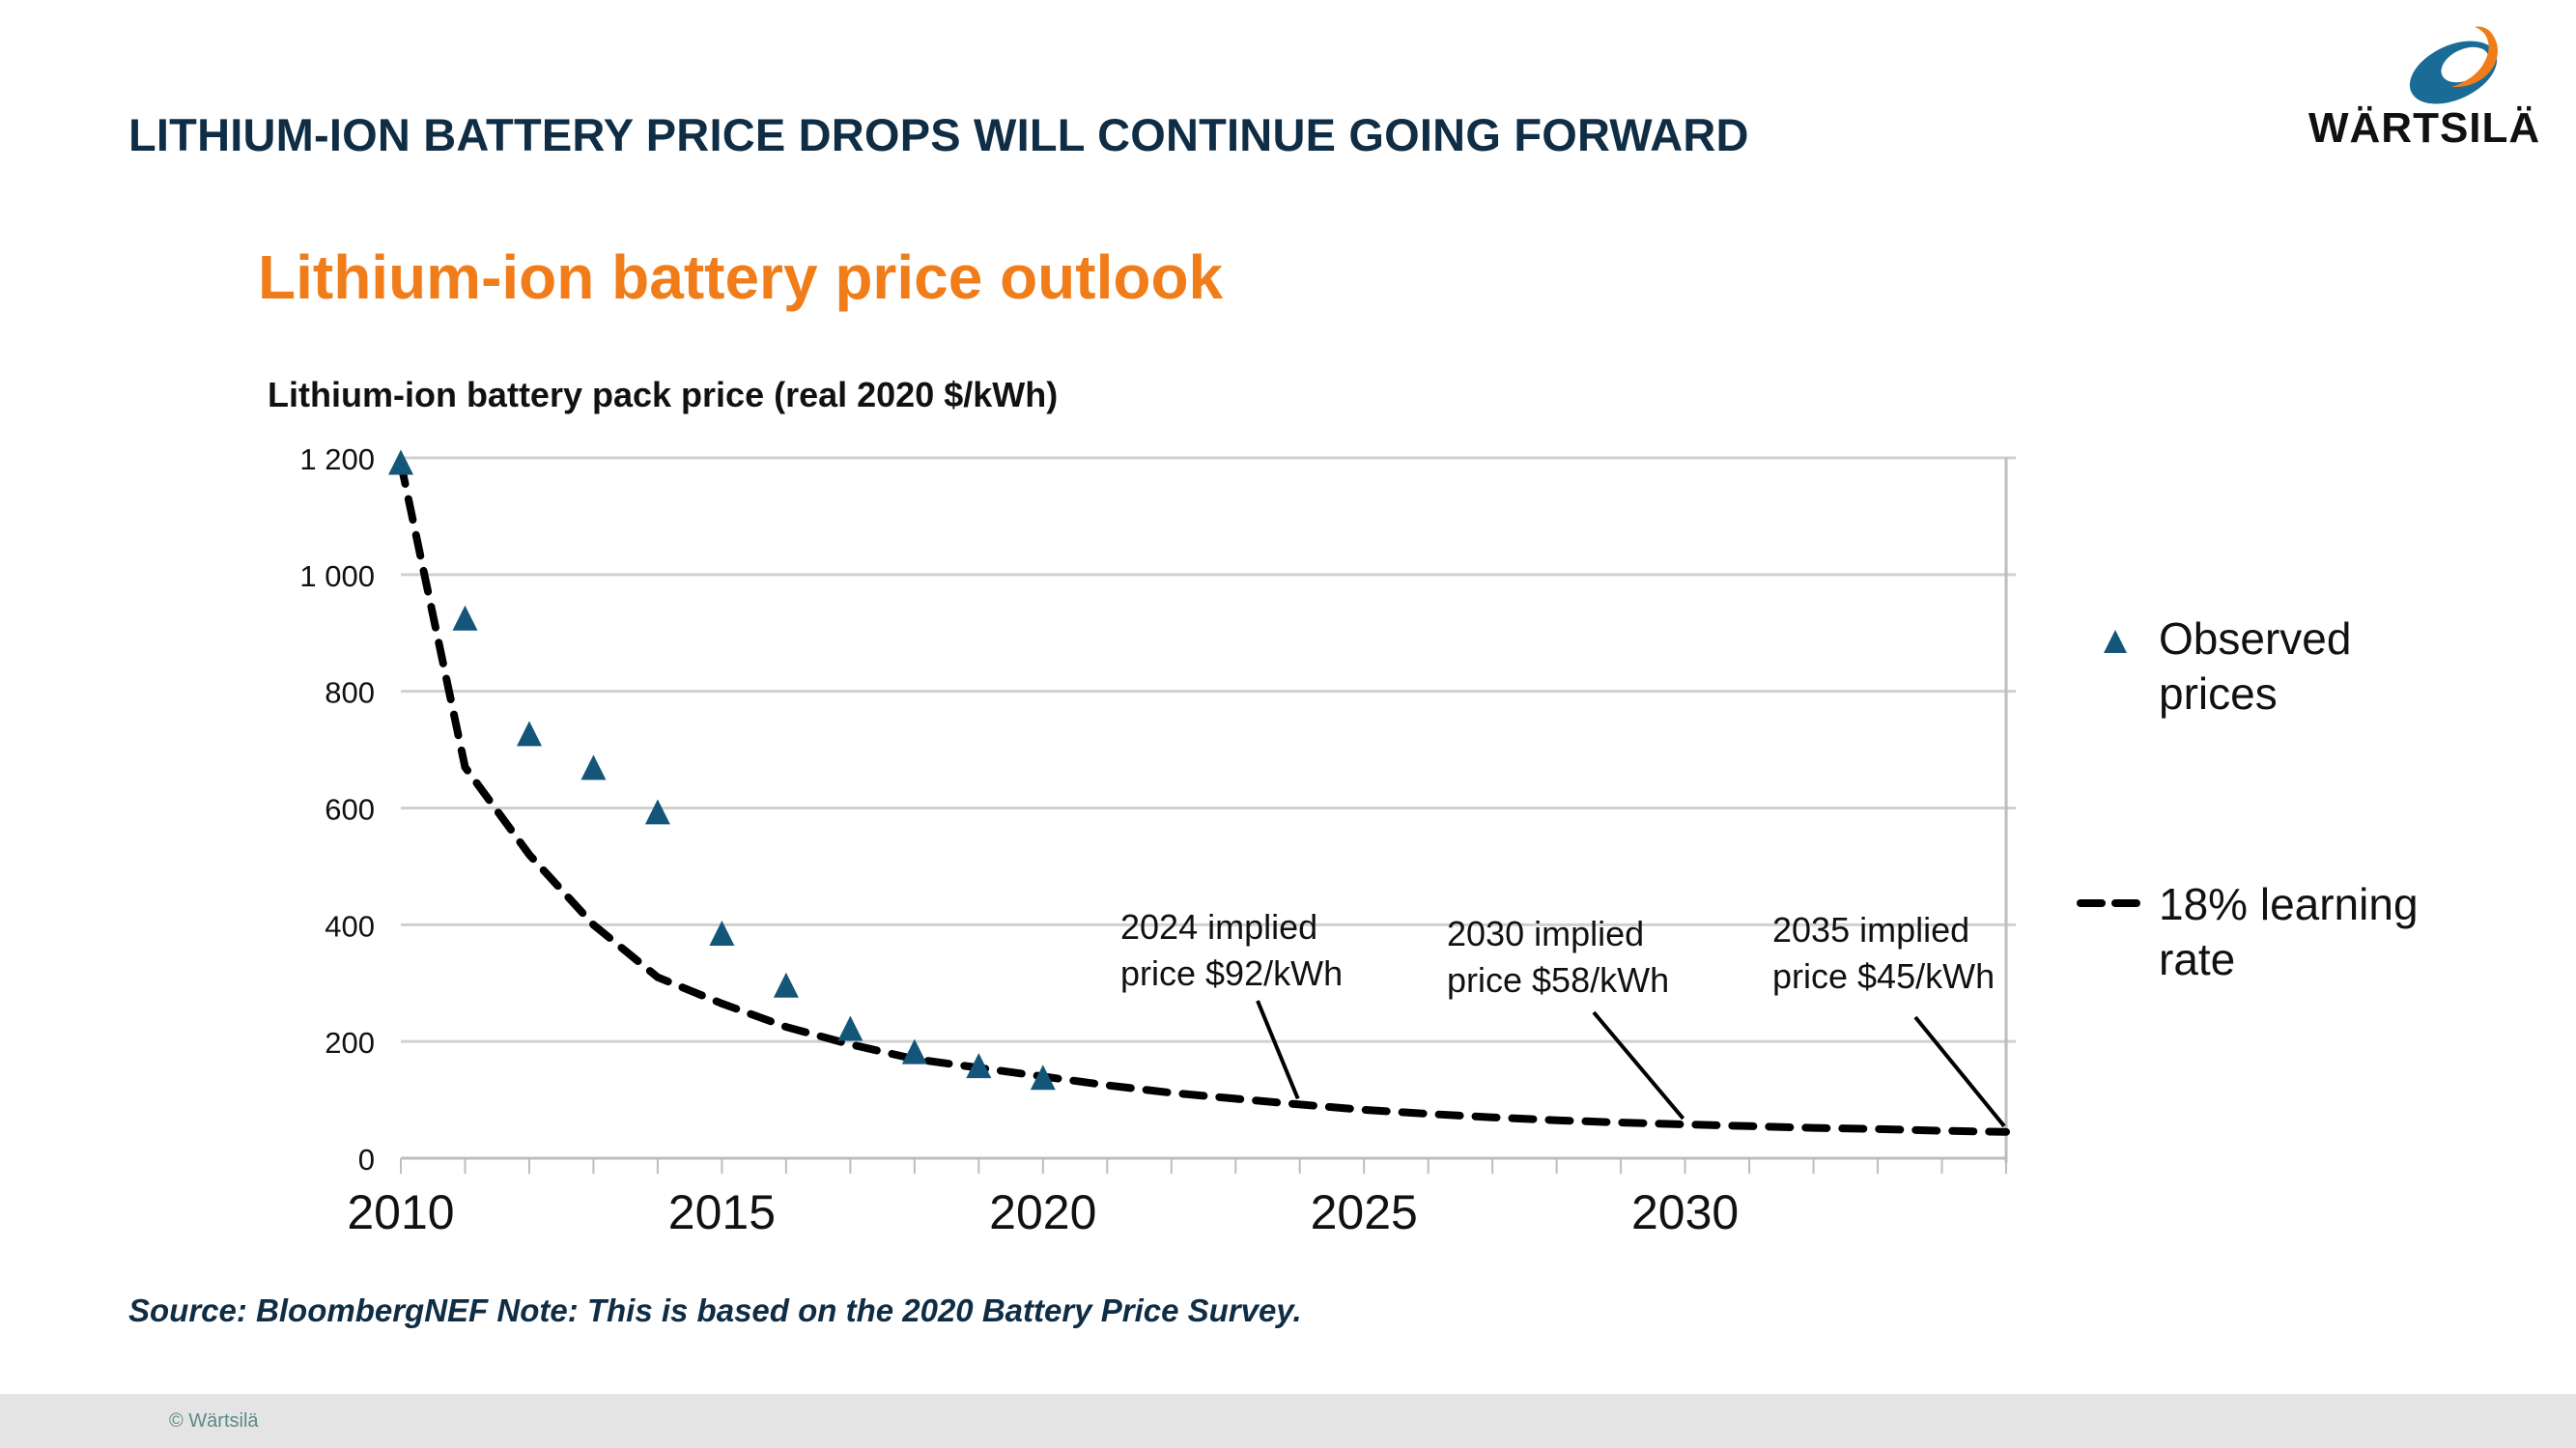  Describe the element at coordinates (350, 810) in the screenshot. I see `y-tick-label: 600` at that location.